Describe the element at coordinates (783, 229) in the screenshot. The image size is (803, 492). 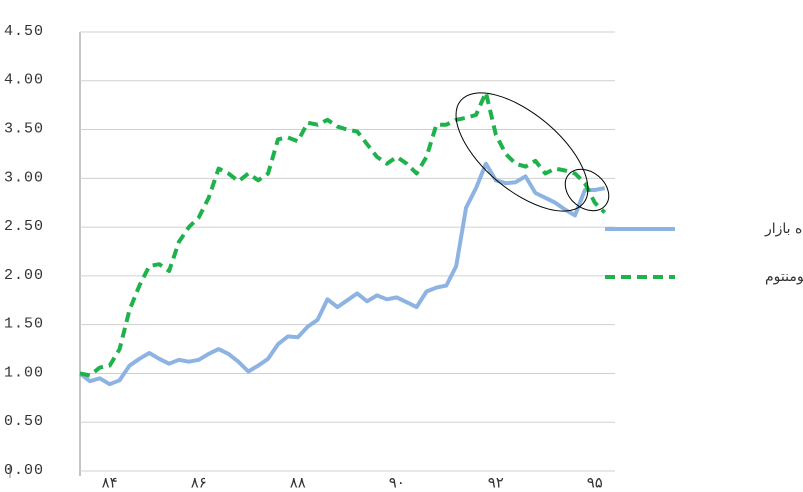
I see `legend-label: بازده بازار` at that location.